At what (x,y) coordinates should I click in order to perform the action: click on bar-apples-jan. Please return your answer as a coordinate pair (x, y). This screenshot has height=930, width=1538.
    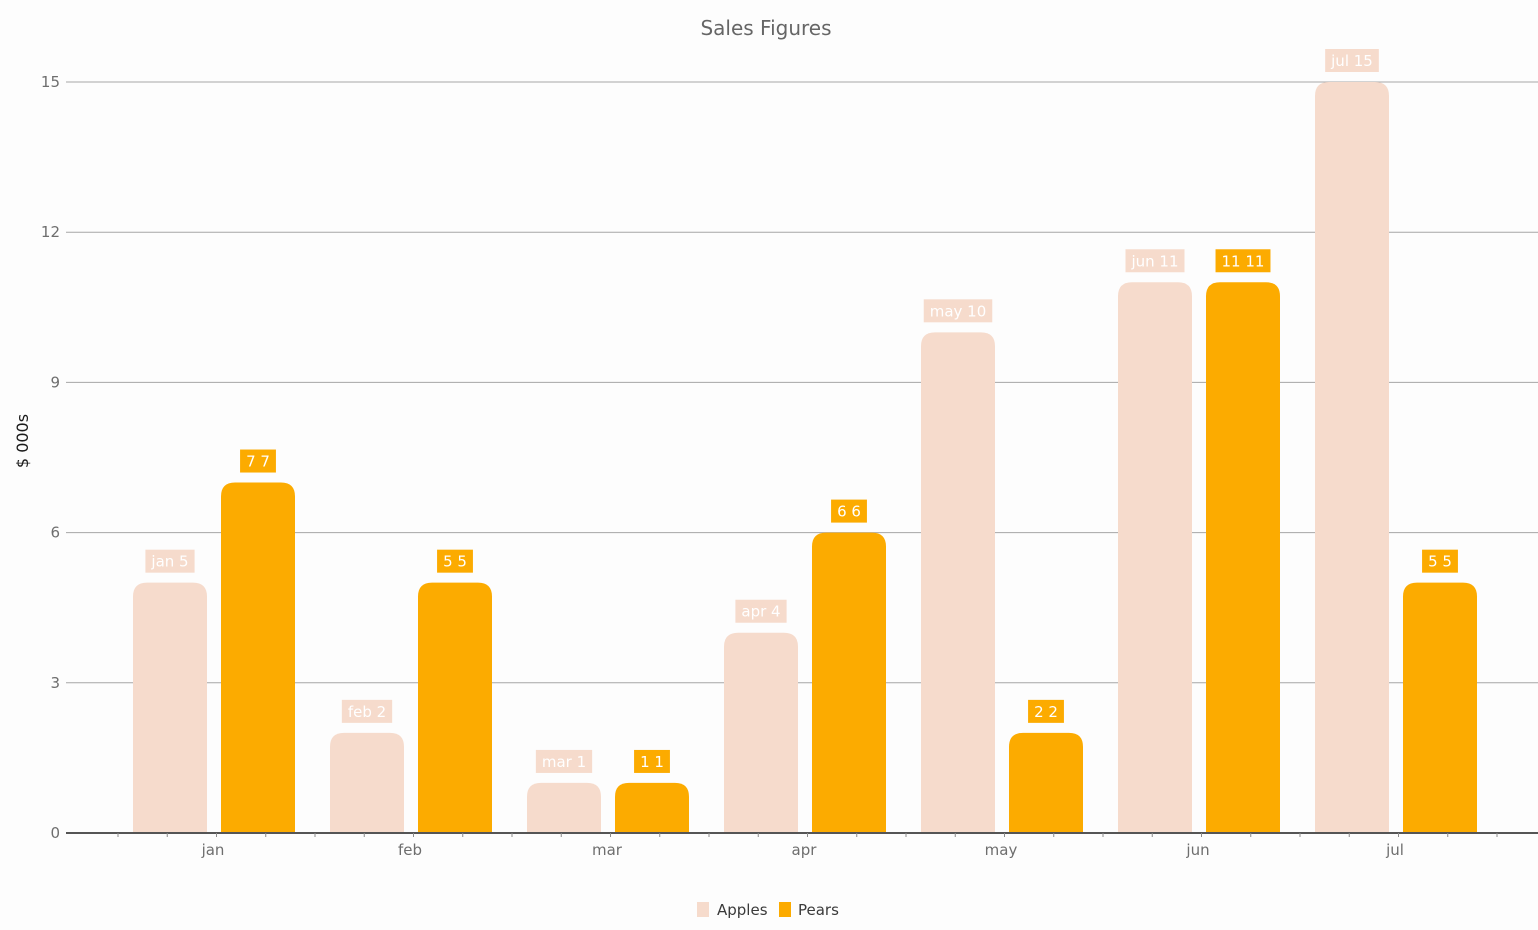
    Looking at the image, I should click on (170, 707).